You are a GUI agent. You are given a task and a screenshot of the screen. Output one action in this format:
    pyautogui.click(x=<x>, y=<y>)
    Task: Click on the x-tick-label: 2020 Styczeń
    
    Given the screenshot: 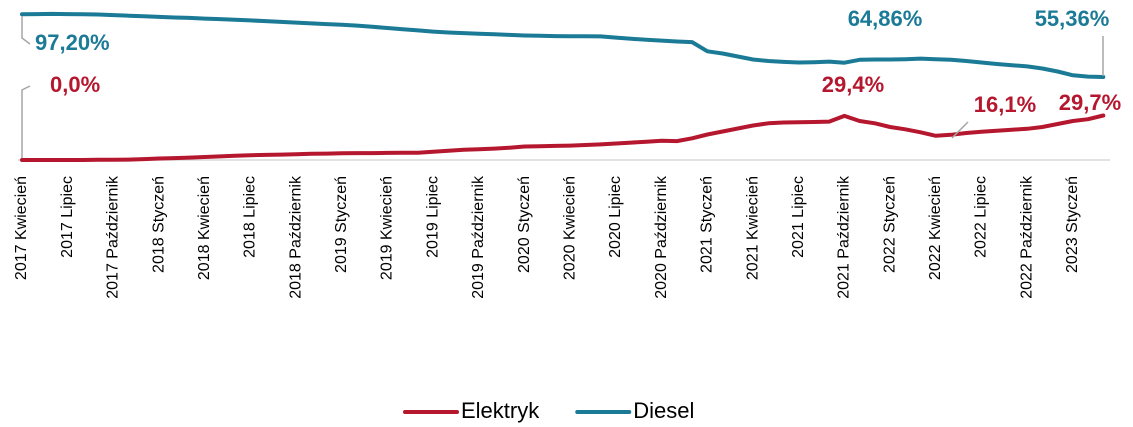 What is the action you would take?
    pyautogui.click(x=524, y=224)
    